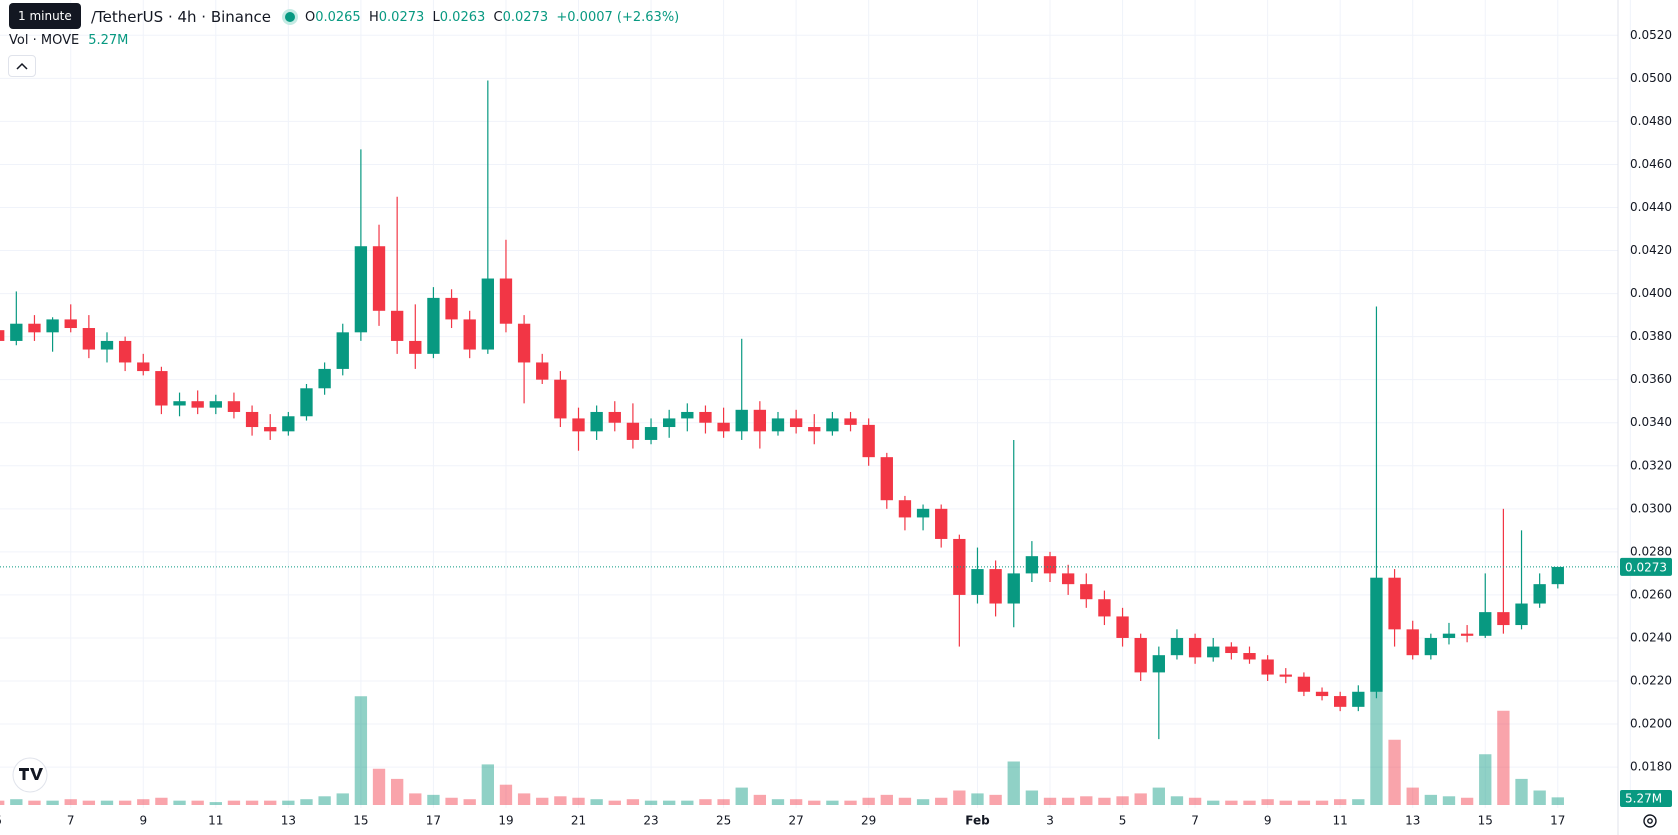 The height and width of the screenshot is (835, 1678). Describe the element at coordinates (1651, 207) in the screenshot. I see `y-tick-label: 0.0440` at that location.